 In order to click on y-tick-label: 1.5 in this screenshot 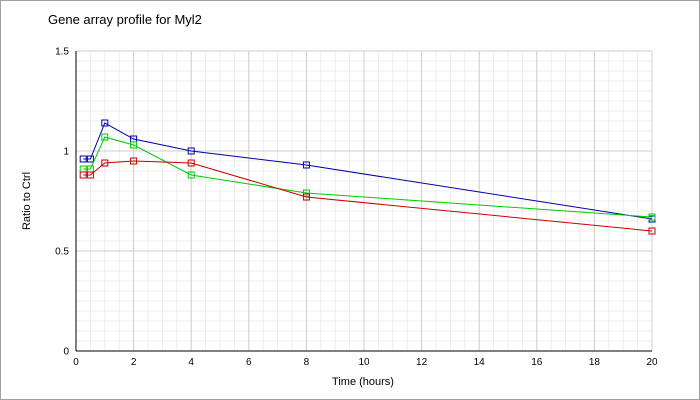, I will do `click(62, 52)`.